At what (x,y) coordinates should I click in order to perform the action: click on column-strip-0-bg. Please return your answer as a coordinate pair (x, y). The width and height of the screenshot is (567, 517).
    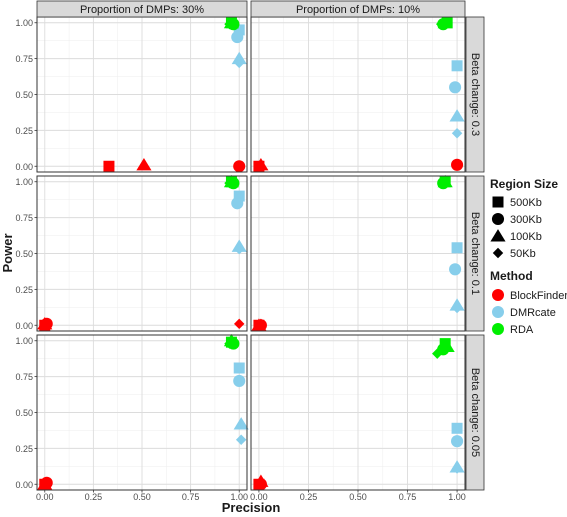
    Looking at the image, I should click on (142, 9).